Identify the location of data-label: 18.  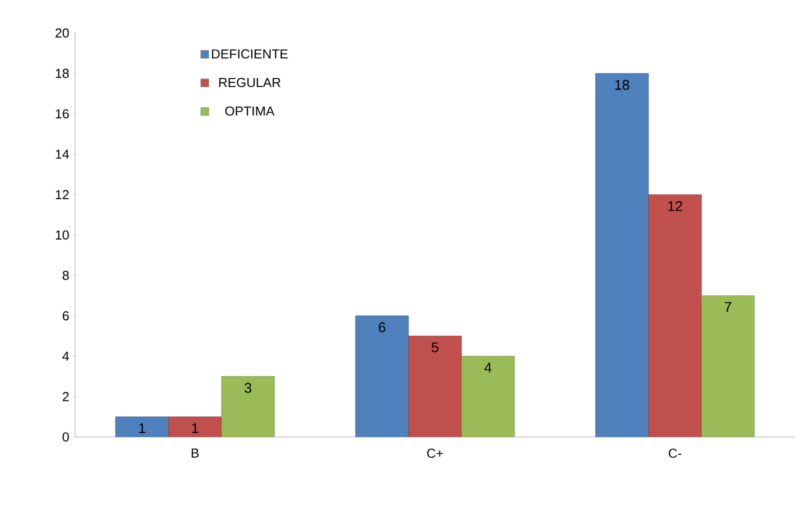
(622, 85).